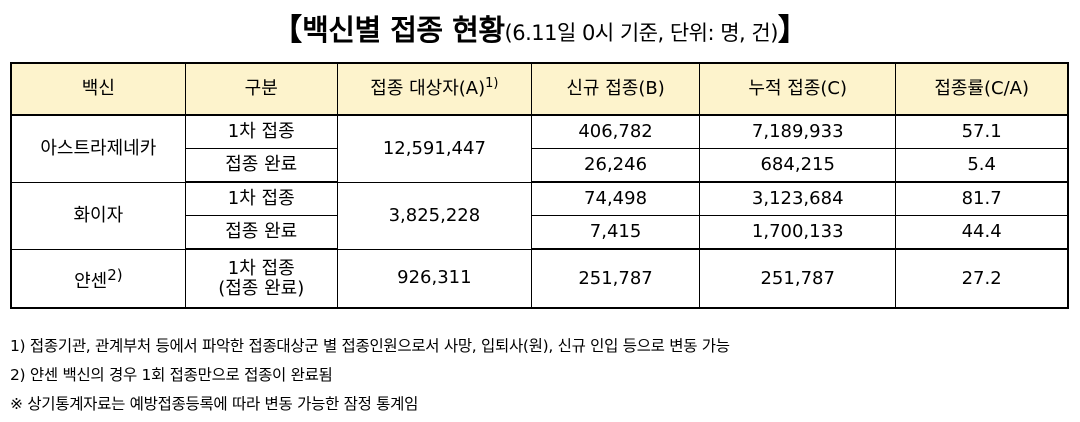  What do you see at coordinates (615, 198) in the screenshot?
I see `new-count: 74,498` at bounding box center [615, 198].